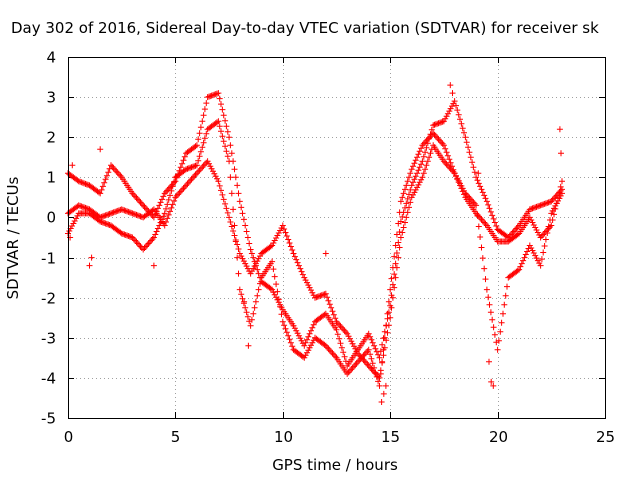  What do you see at coordinates (48, 259) in the screenshot?
I see `y-tick-label: -1` at bounding box center [48, 259].